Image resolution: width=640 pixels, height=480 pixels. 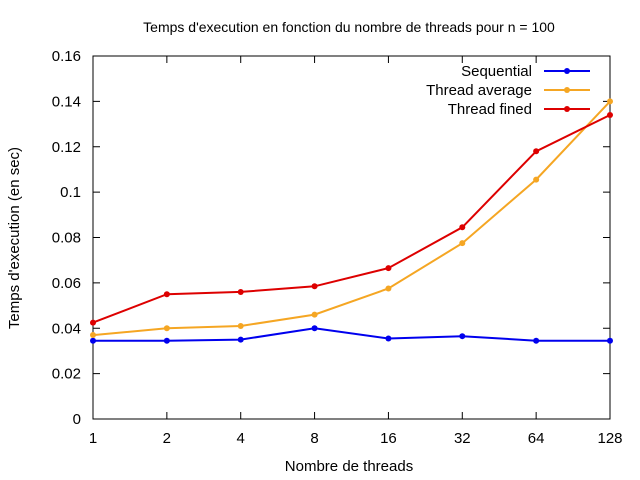 What do you see at coordinates (70, 192) in the screenshot?
I see `y-tick-label: 0.1` at bounding box center [70, 192].